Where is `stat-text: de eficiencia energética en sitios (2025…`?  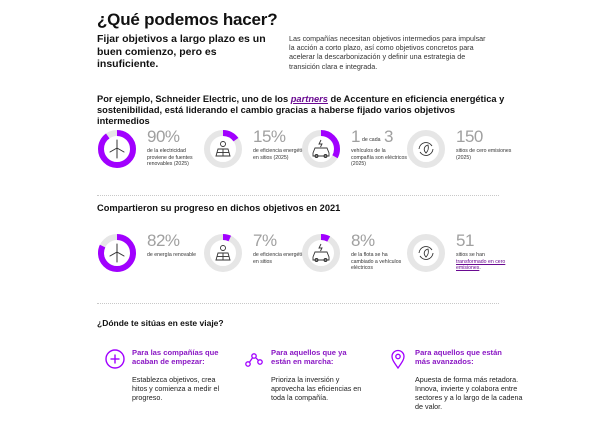 stat-text: de eficiencia energética en sitios (2025… is located at coordinates (280, 154).